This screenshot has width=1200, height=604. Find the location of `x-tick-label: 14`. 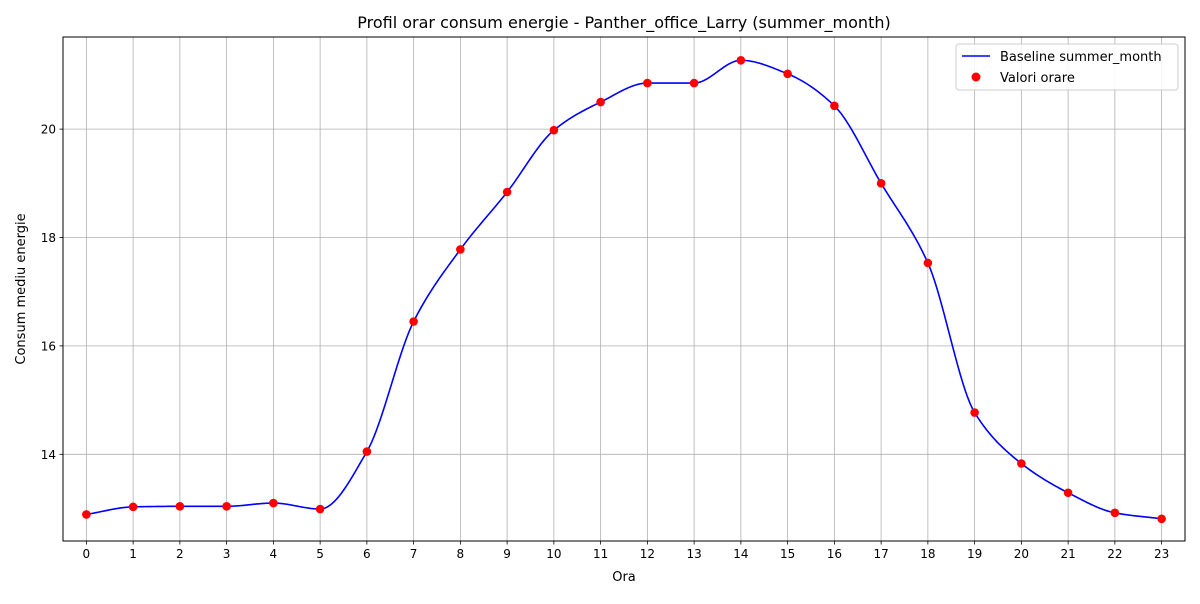

x-tick-label: 14 is located at coordinates (740, 554).